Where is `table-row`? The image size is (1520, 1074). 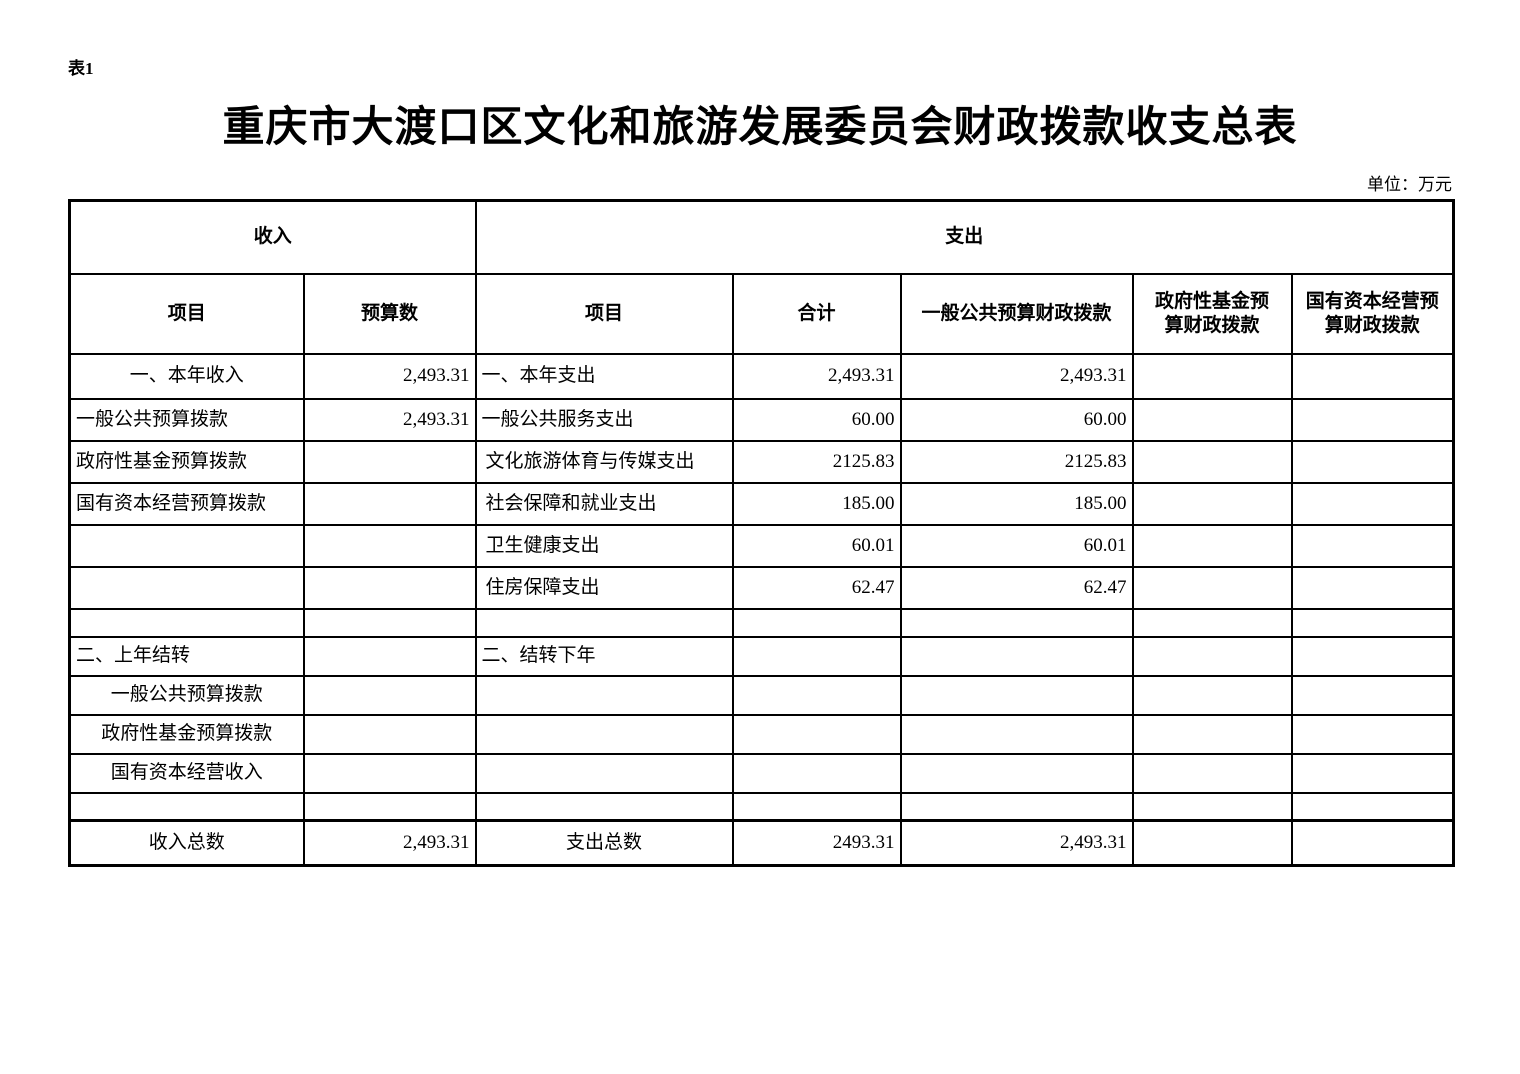
table-row is located at coordinates (761, 622).